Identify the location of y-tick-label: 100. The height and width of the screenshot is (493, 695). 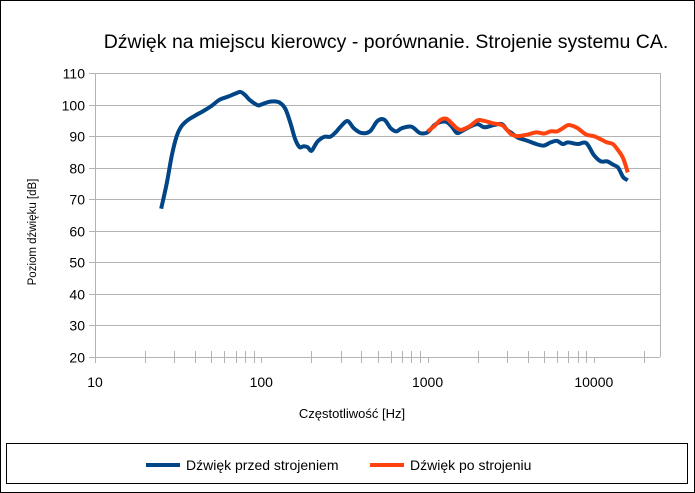
(74, 106).